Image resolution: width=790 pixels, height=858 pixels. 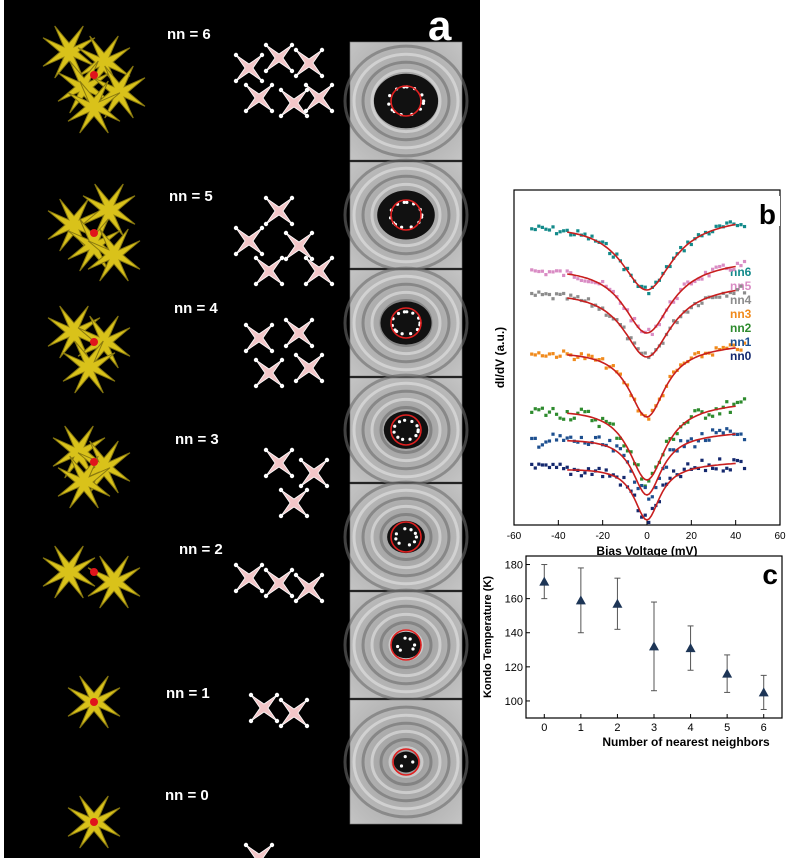 What do you see at coordinates (406, 323) in the screenshot?
I see `stm-image-nn4` at bounding box center [406, 323].